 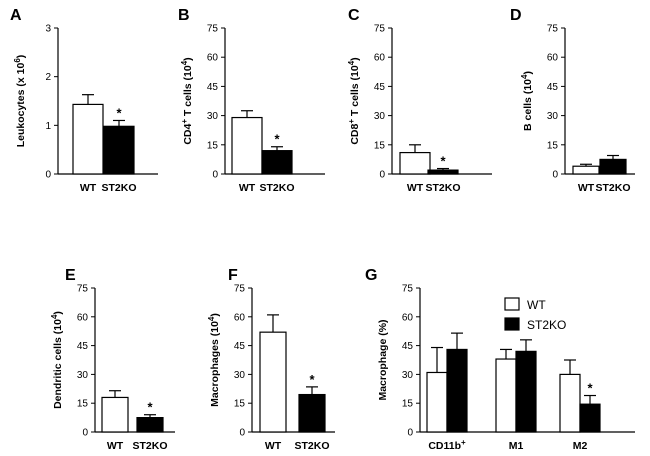 What do you see at coordinates (48, 29) in the screenshot?
I see `y-tick-label: 3` at bounding box center [48, 29].